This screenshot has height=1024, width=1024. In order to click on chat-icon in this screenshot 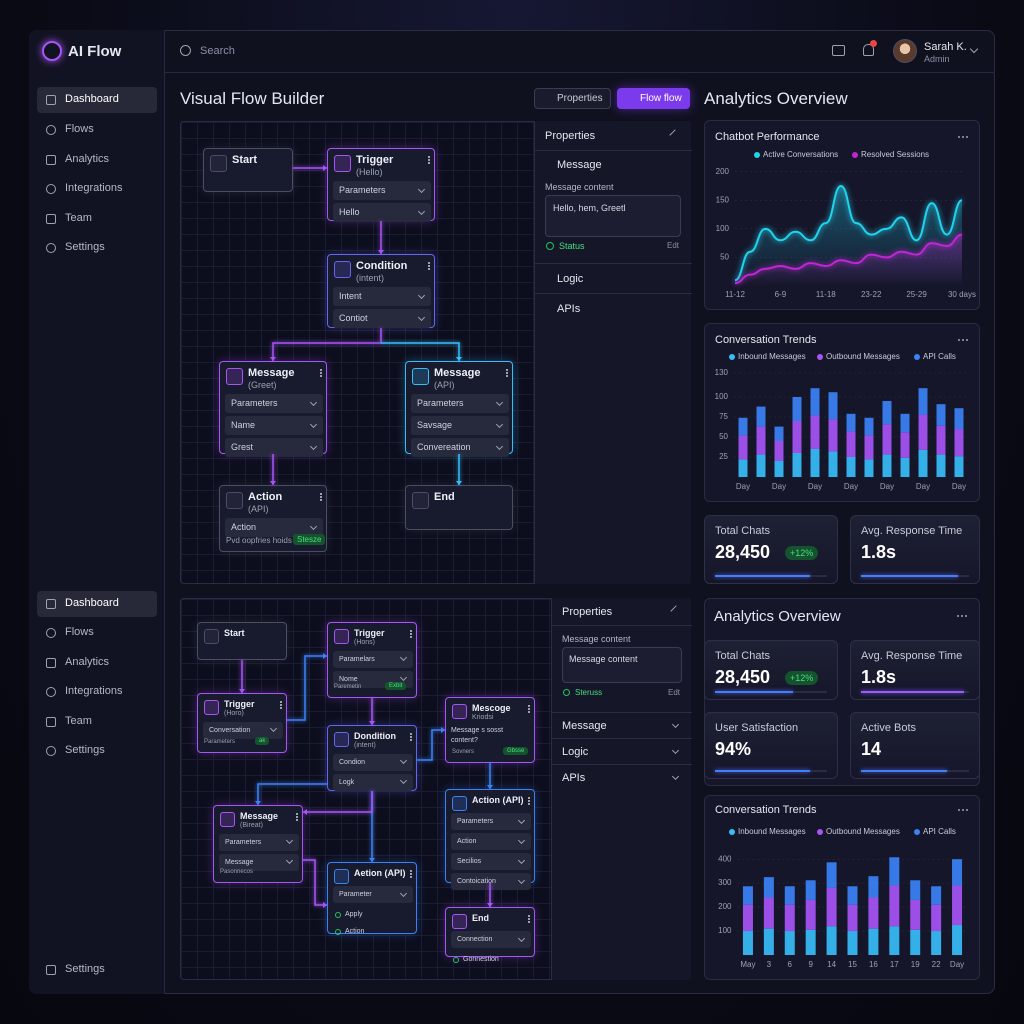, I will do `click(838, 50)`.